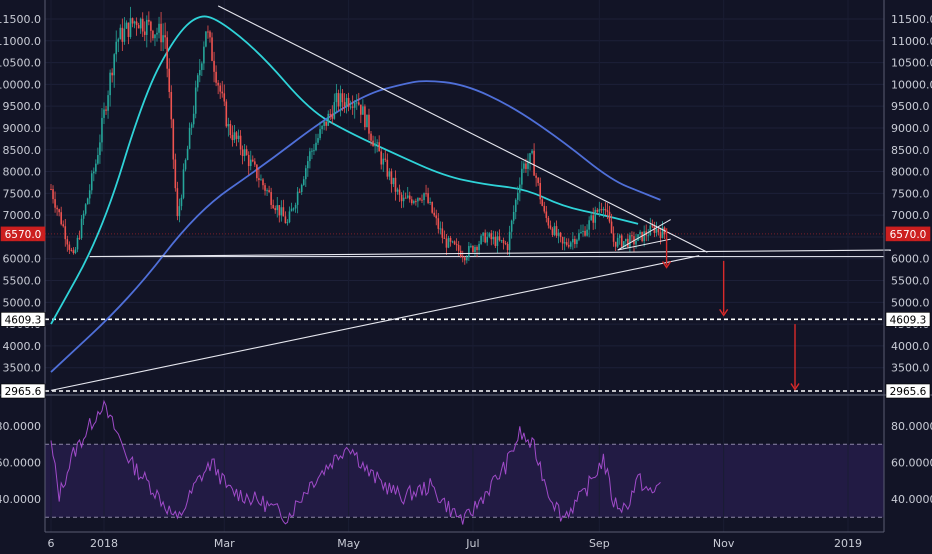 Image resolution: width=932 pixels, height=554 pixels. Describe the element at coordinates (910, 172) in the screenshot. I see `y-tick-label-right: 8000.0` at that location.